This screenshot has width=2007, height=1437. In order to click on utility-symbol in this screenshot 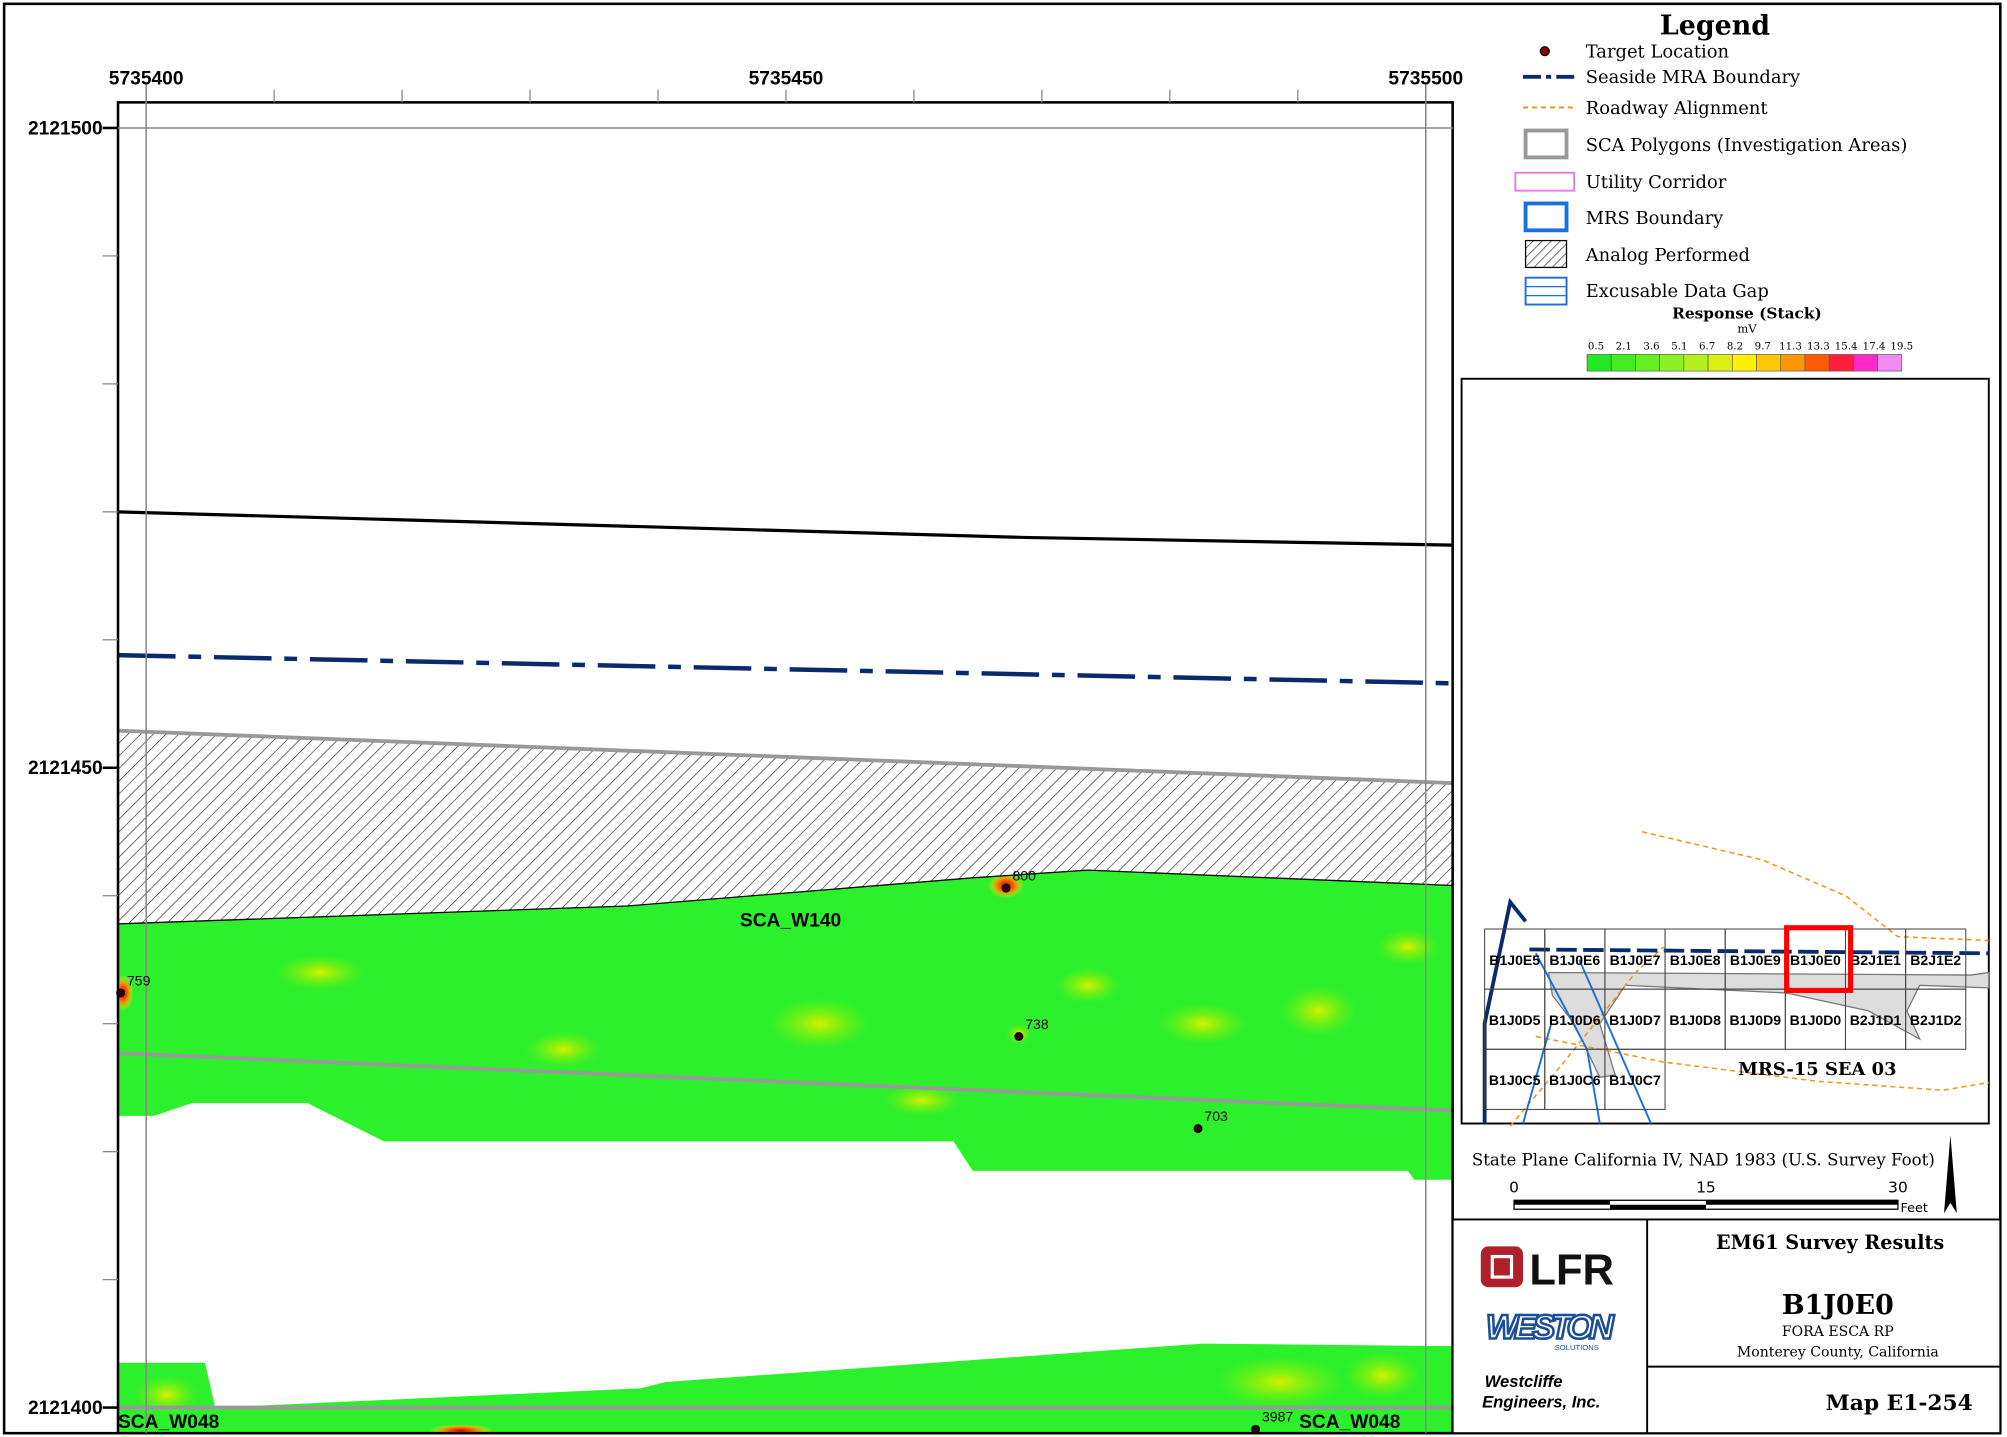, I will do `click(1545, 181)`.